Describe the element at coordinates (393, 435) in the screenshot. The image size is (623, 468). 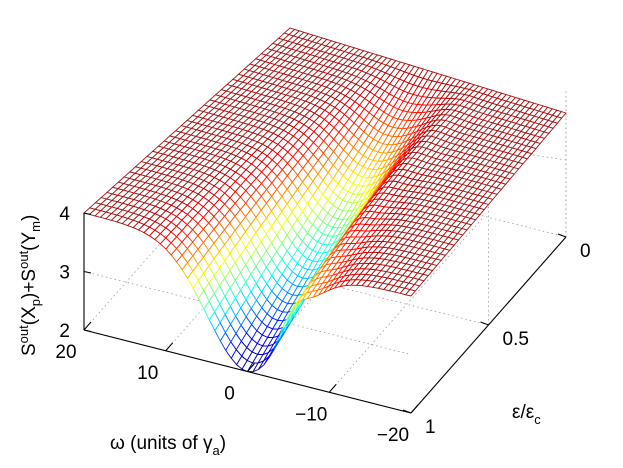
I see `x-tick-label: −20` at that location.